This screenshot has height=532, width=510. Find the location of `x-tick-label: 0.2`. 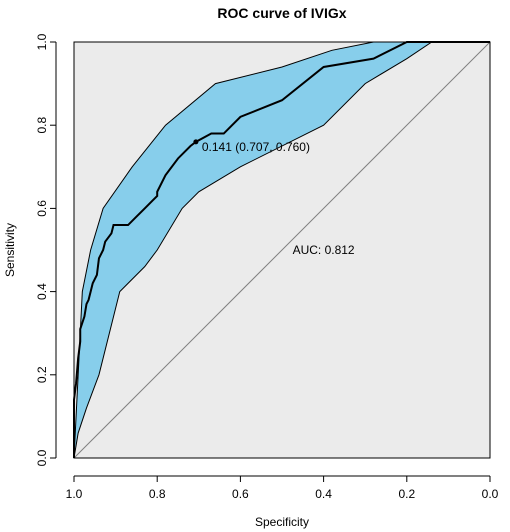

x-tick-label: 0.2 is located at coordinates (406, 494).